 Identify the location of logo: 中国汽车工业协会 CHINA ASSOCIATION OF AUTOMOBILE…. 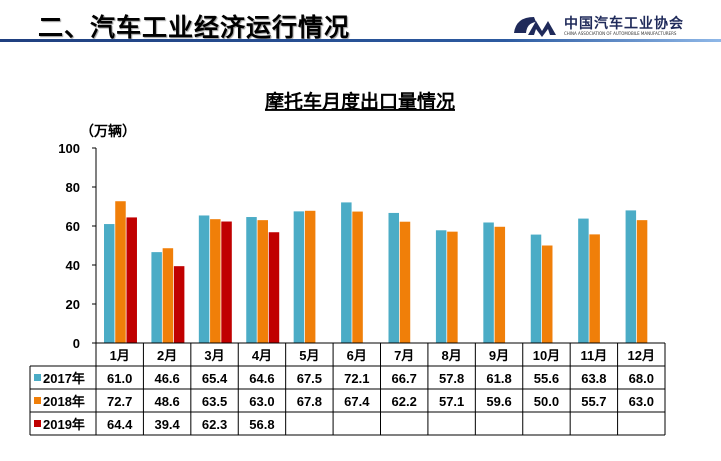
(616, 26).